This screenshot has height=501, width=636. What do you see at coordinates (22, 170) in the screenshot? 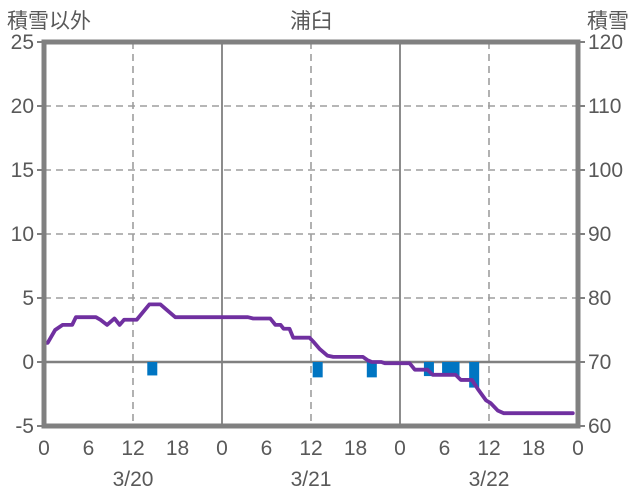
I see `left-axis-tick-label: 15` at bounding box center [22, 170].